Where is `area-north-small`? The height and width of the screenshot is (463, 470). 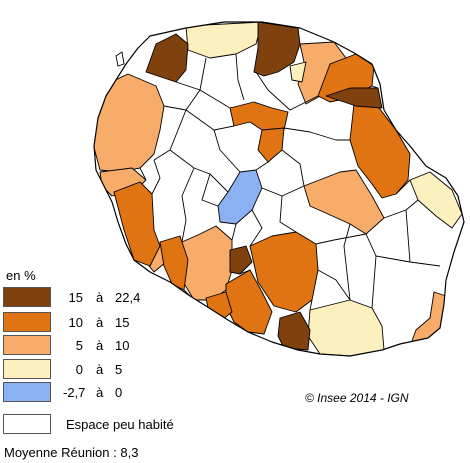
area-north-small is located at coordinates (298, 72).